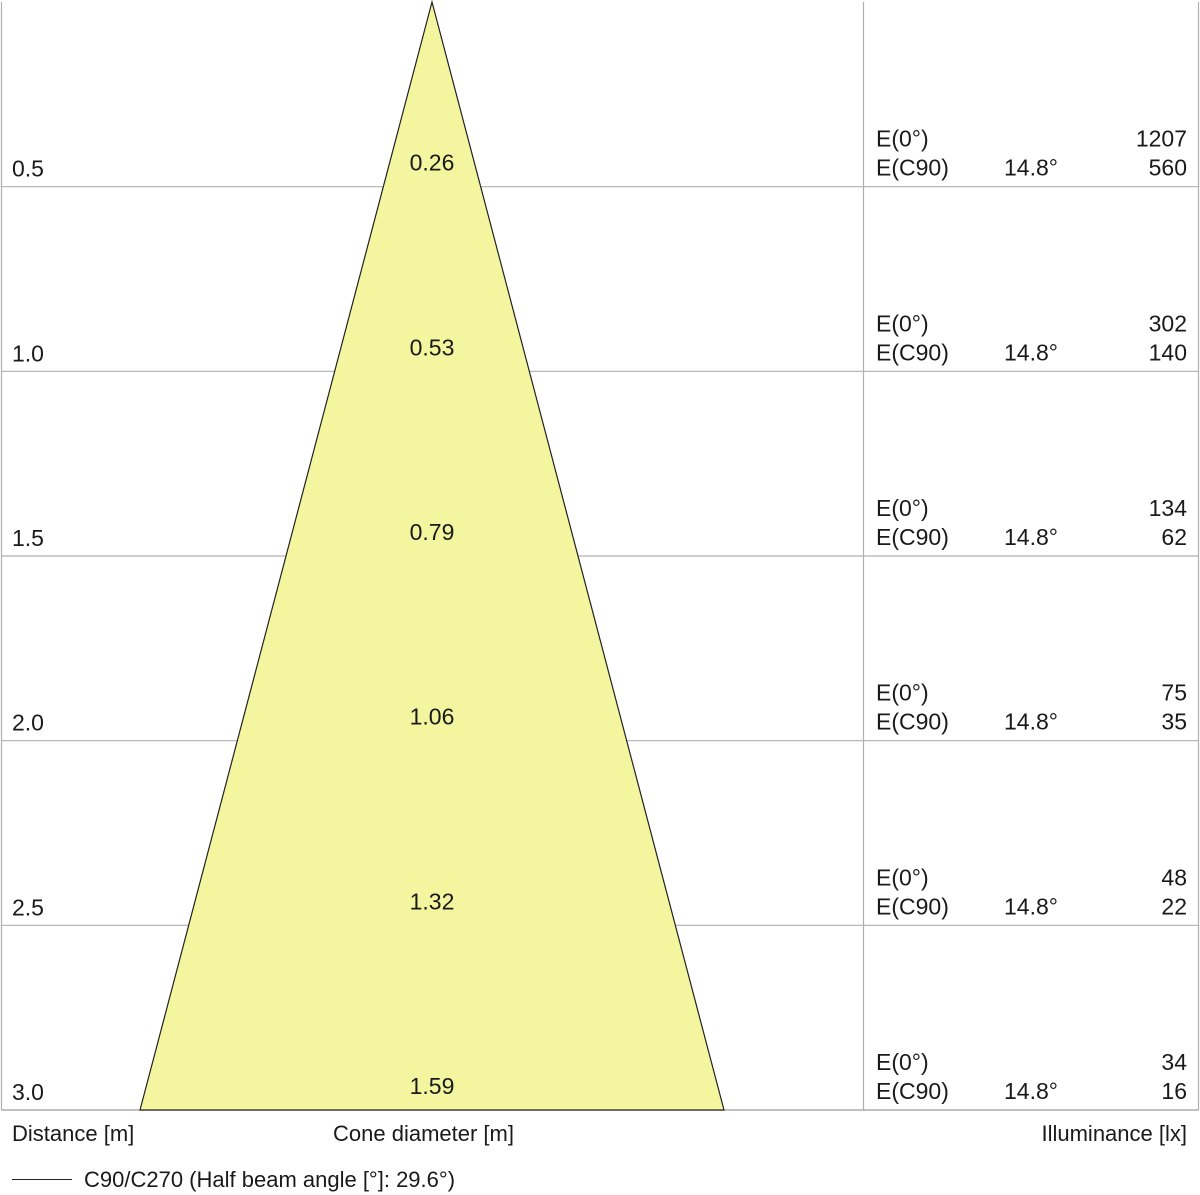  What do you see at coordinates (28, 907) in the screenshot?
I see `distance-label-4: 2.5` at bounding box center [28, 907].